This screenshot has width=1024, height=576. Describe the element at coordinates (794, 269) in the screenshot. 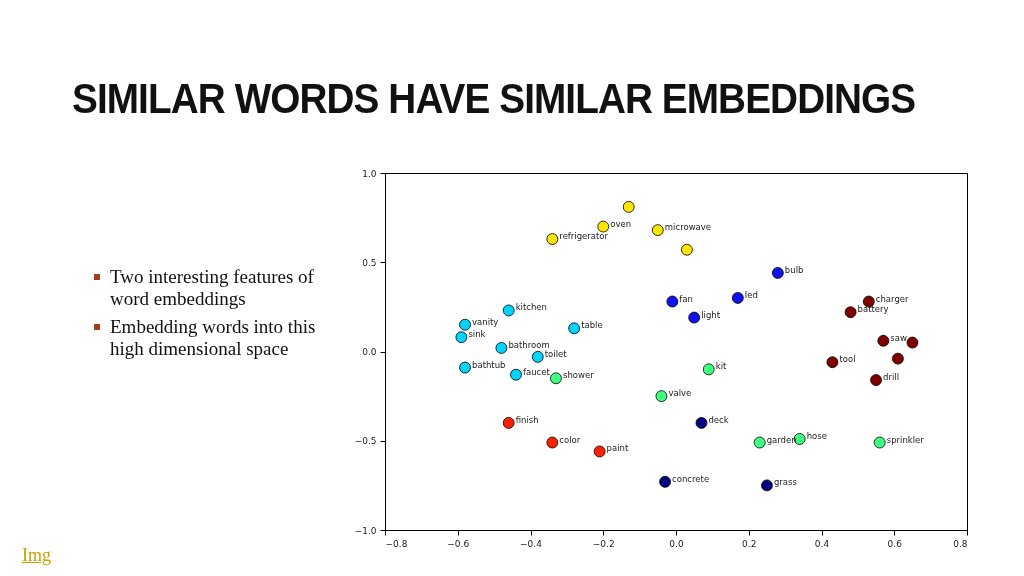

I see `annotation: bulb` at that location.